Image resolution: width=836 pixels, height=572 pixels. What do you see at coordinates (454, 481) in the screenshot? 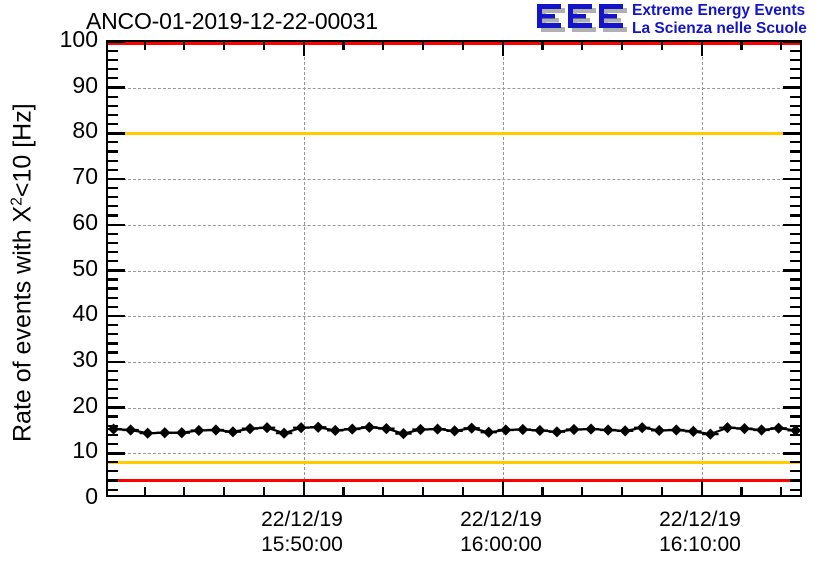
I see `lower-red-limit` at bounding box center [454, 481].